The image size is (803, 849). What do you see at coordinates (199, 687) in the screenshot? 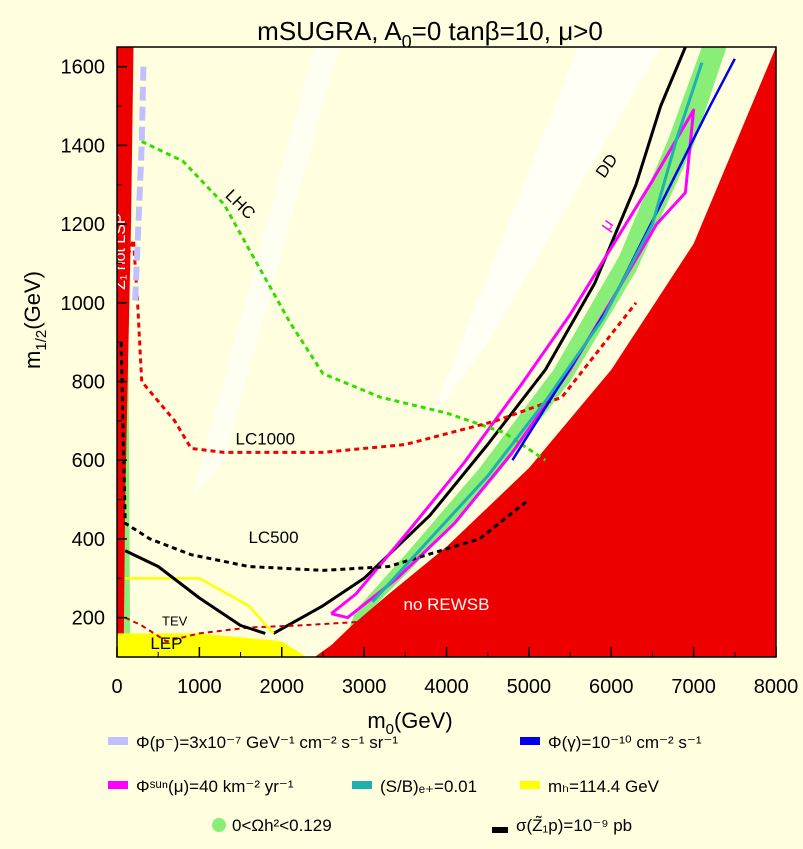
I see `x-tick-label-1: 1000` at bounding box center [199, 687].